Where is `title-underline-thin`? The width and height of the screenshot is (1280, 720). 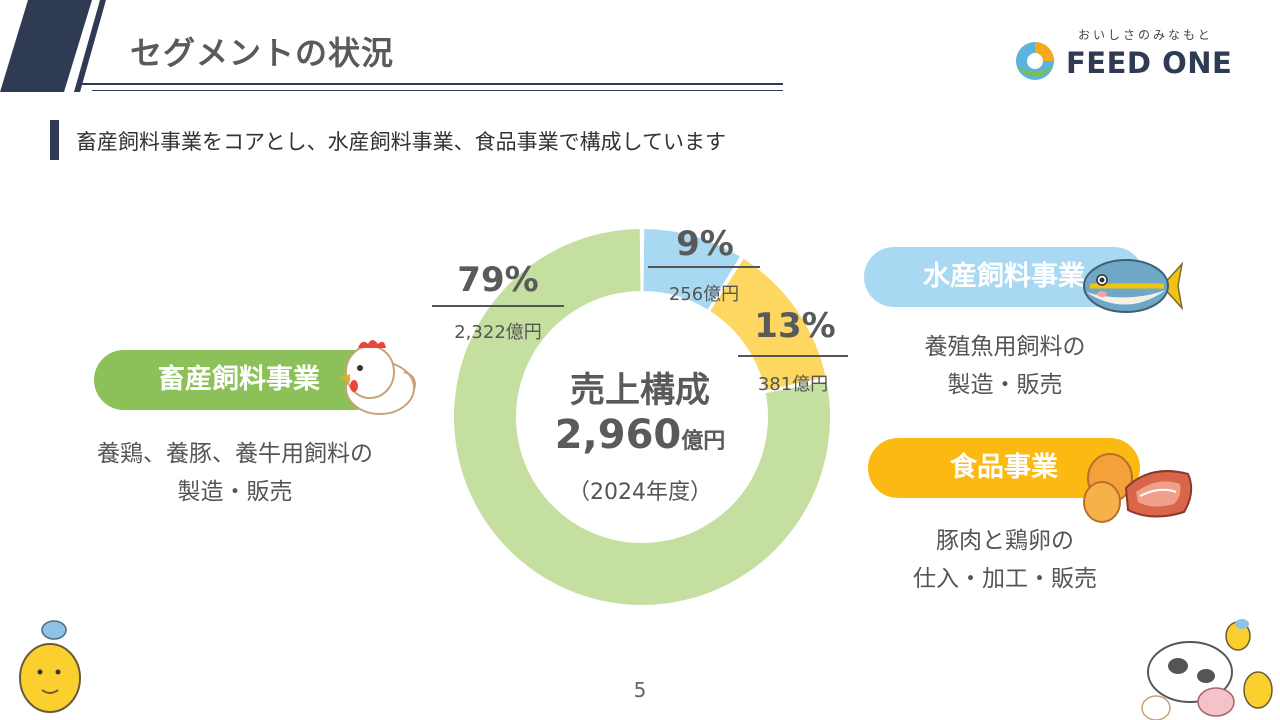 title-underline-thin is located at coordinates (437, 90).